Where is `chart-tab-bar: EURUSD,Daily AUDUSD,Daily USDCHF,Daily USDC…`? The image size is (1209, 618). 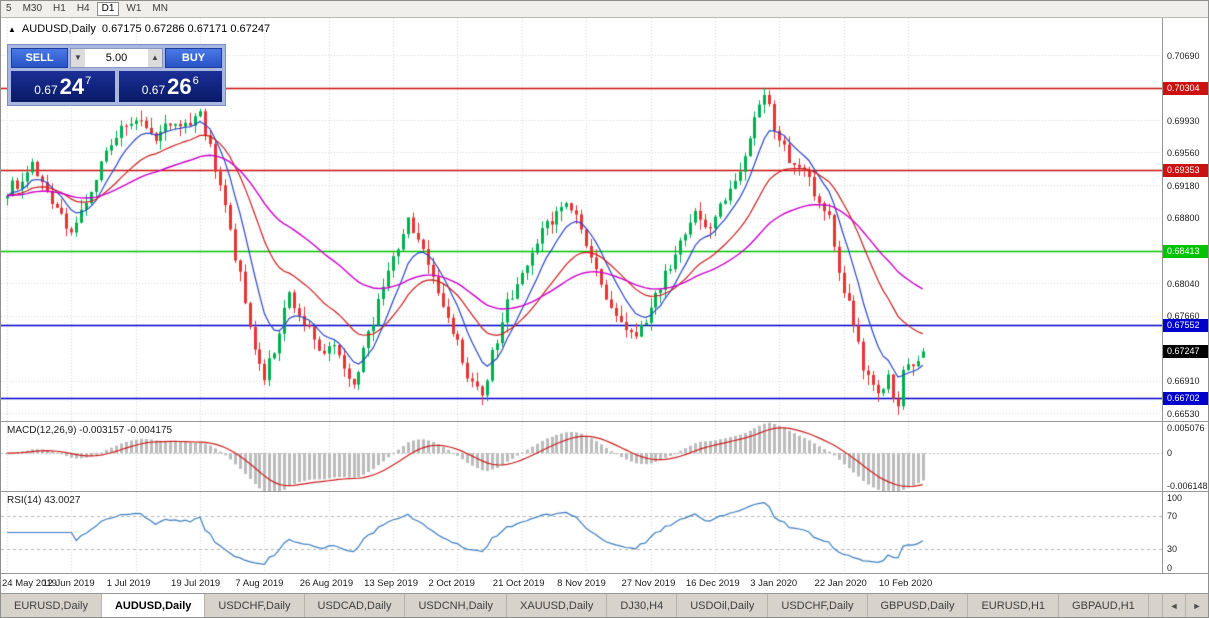 chart-tab-bar: EURUSD,Daily AUDUSD,Daily USDCHF,Daily USDC… is located at coordinates (604, 605).